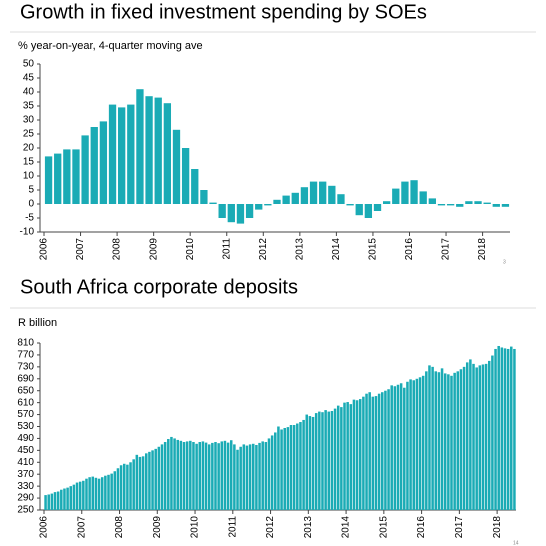  Describe the element at coordinates (25, 378) in the screenshot. I see `y-tick-label: 690` at that location.